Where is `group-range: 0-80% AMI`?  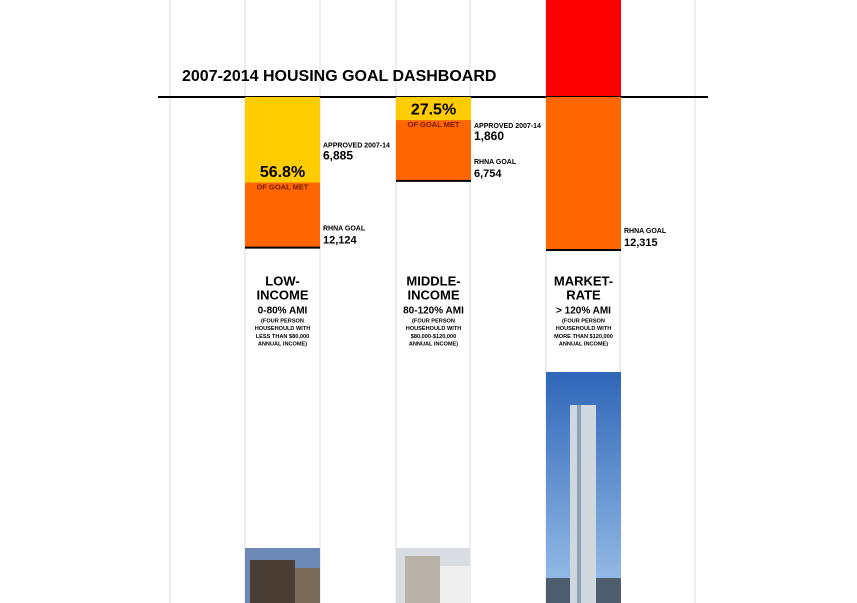
group-range: 0-80% AMI is located at coordinates (283, 311).